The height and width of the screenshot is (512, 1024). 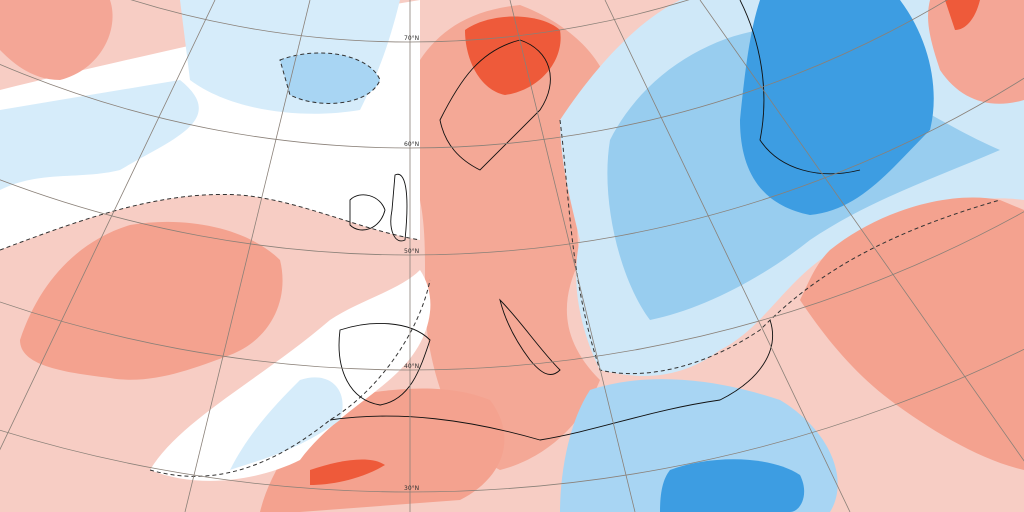 What do you see at coordinates (411, 144) in the screenshot?
I see `latitude-label: 60°N` at bounding box center [411, 144].